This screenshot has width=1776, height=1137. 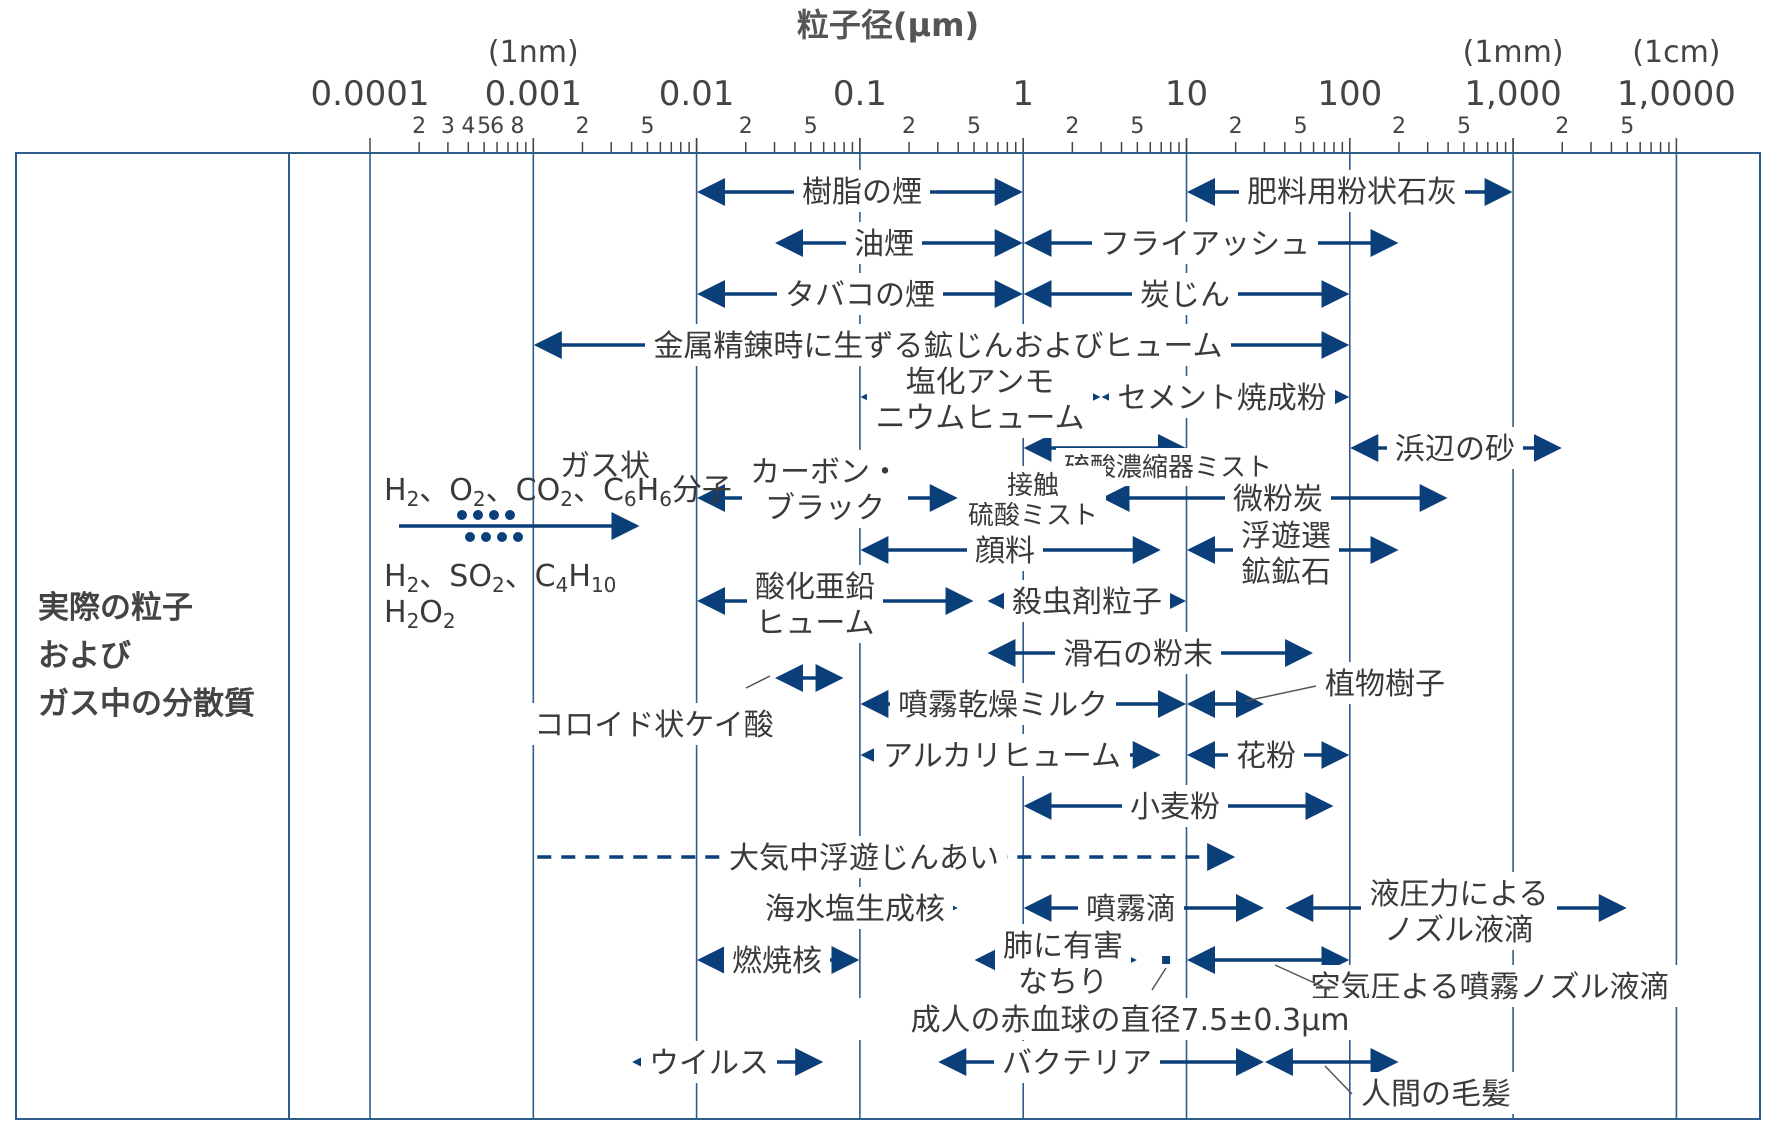 What do you see at coordinates (888, 25) in the screenshot?
I see `axis-title: 粒子径(μm)` at bounding box center [888, 25].